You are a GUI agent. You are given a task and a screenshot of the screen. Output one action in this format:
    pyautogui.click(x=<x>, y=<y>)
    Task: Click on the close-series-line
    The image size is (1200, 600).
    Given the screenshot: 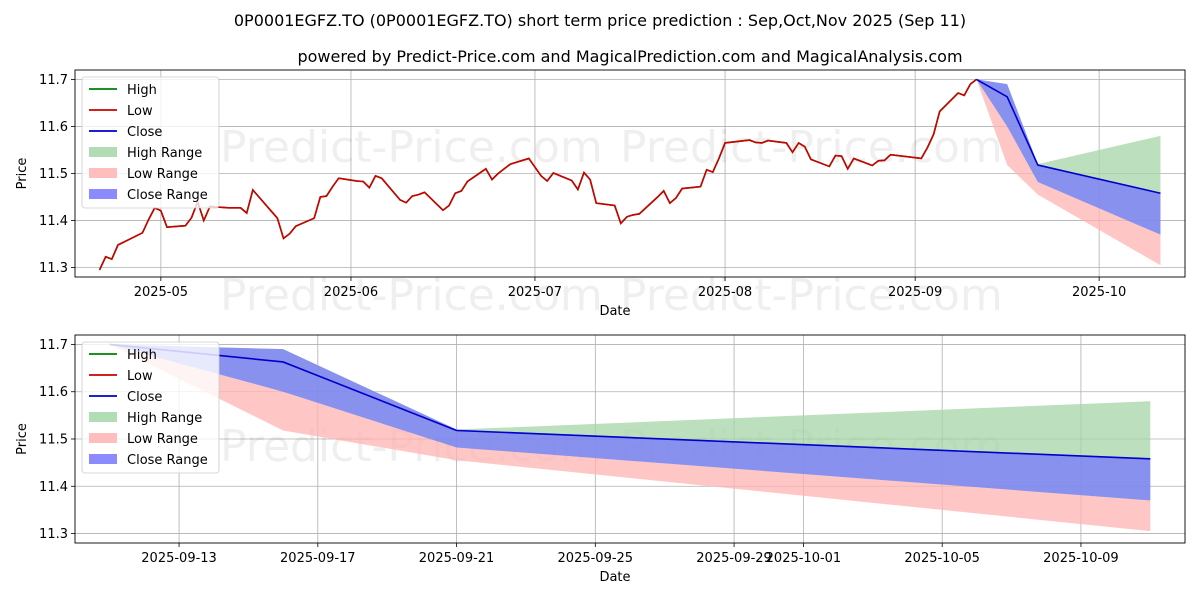 What is the action you would take?
    pyautogui.click(x=1068, y=136)
    